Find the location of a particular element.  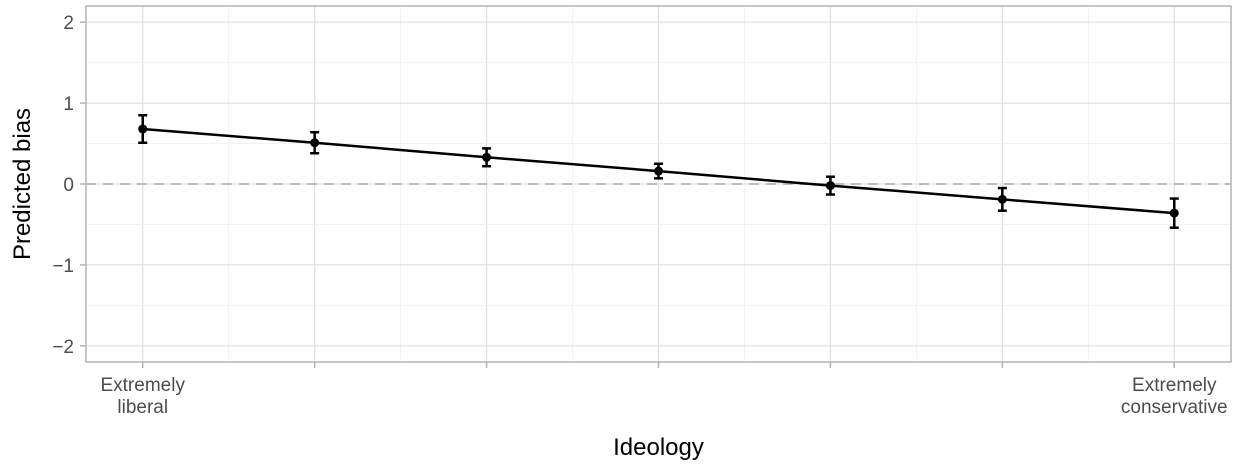

x-axis-title: Ideology is located at coordinates (658, 447).